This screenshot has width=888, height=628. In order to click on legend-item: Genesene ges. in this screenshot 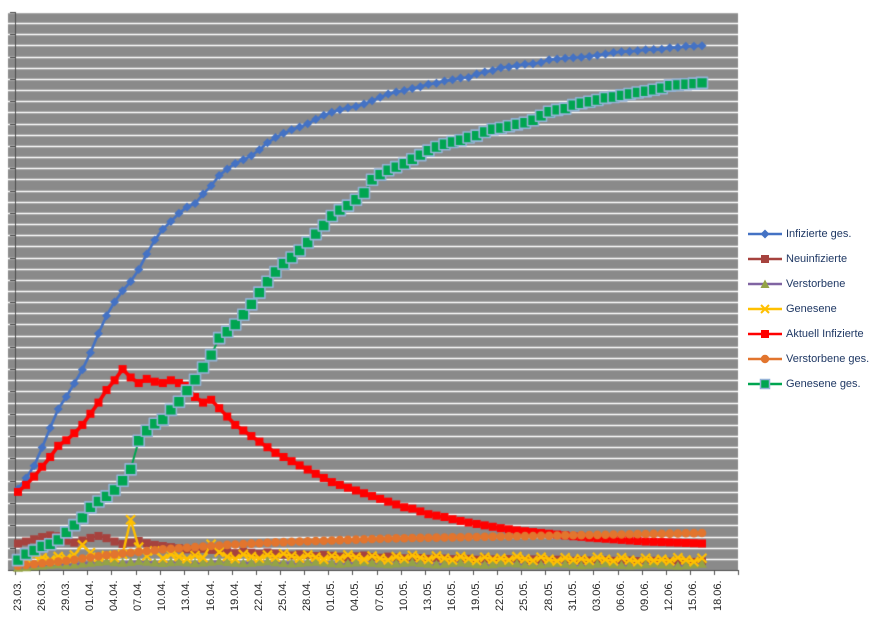, I will do `click(818, 383)`.